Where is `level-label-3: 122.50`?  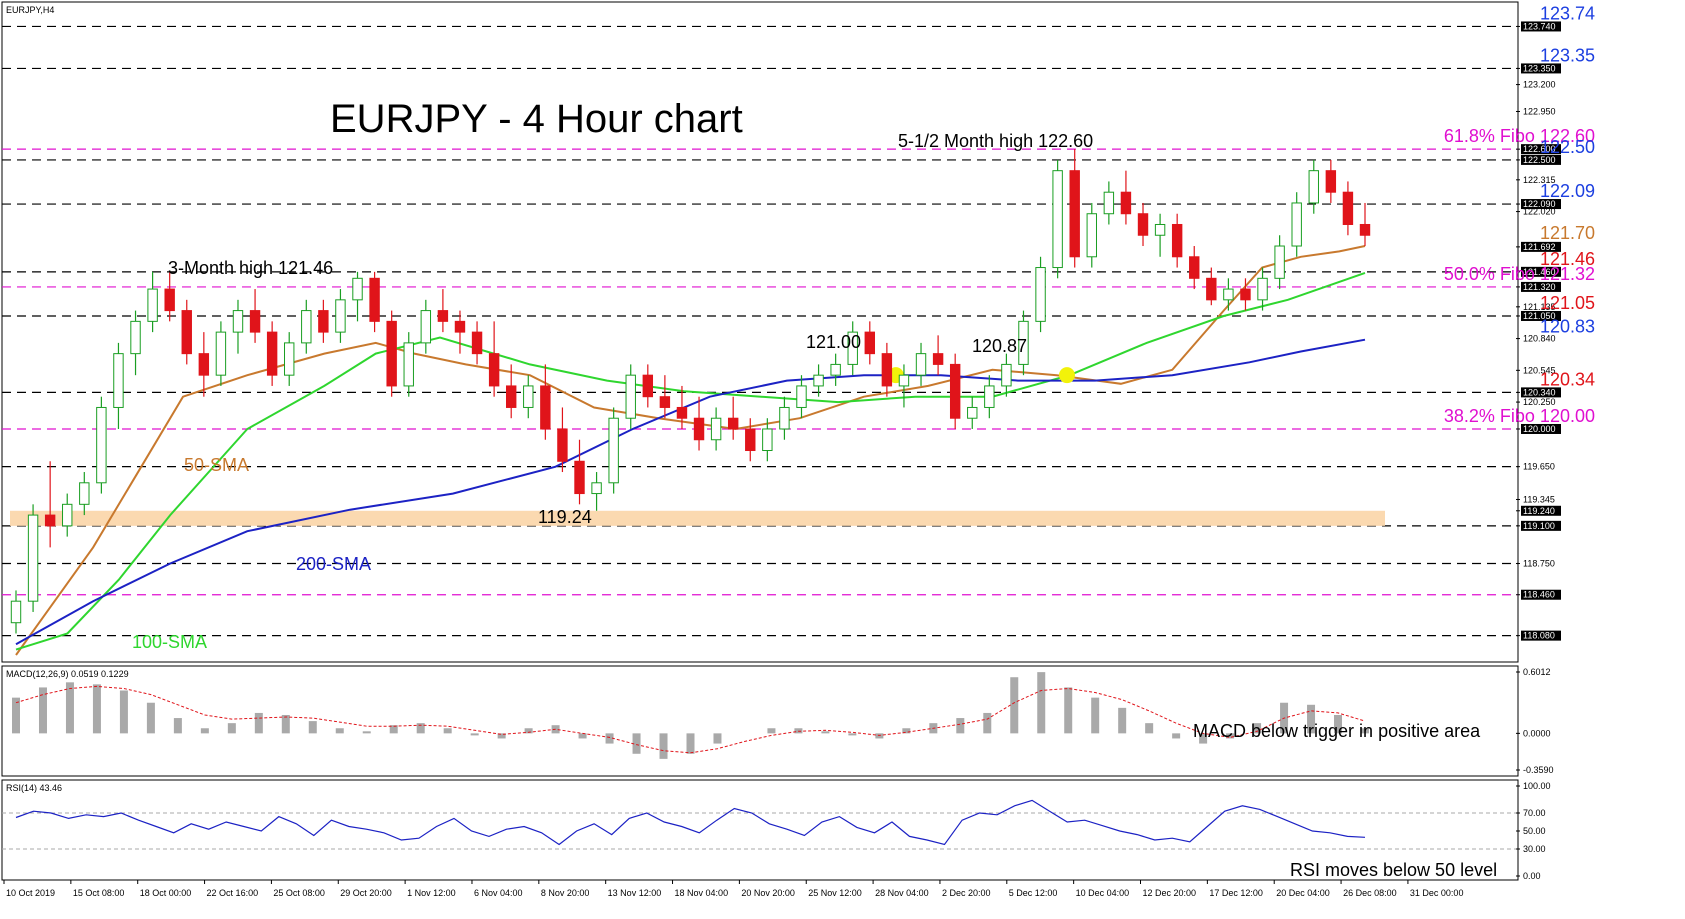
level-label-3: 122.50 is located at coordinates (1567, 147).